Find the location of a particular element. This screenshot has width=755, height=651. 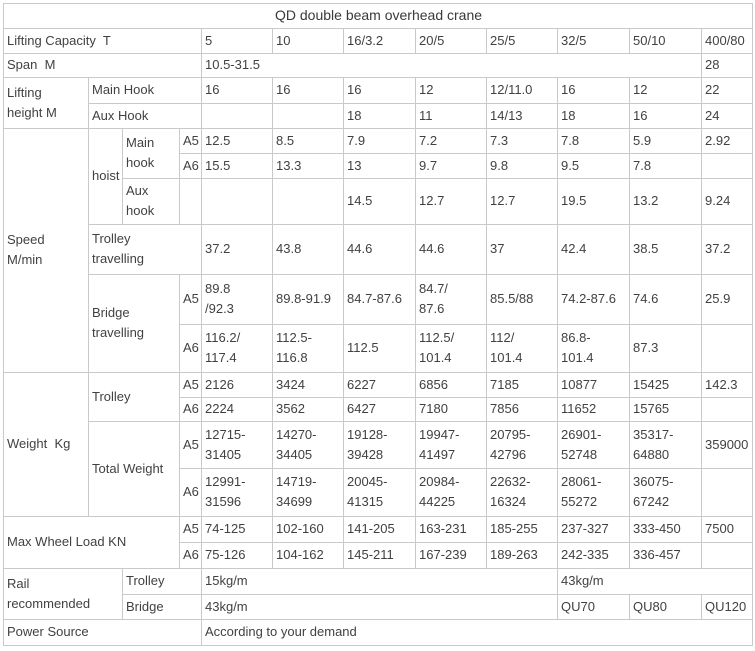

data-cell: 89.8-91.9 is located at coordinates (308, 299).